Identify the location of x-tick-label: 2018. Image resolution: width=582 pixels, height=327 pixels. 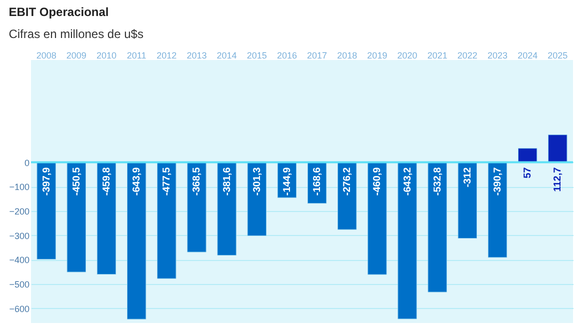
(347, 55).